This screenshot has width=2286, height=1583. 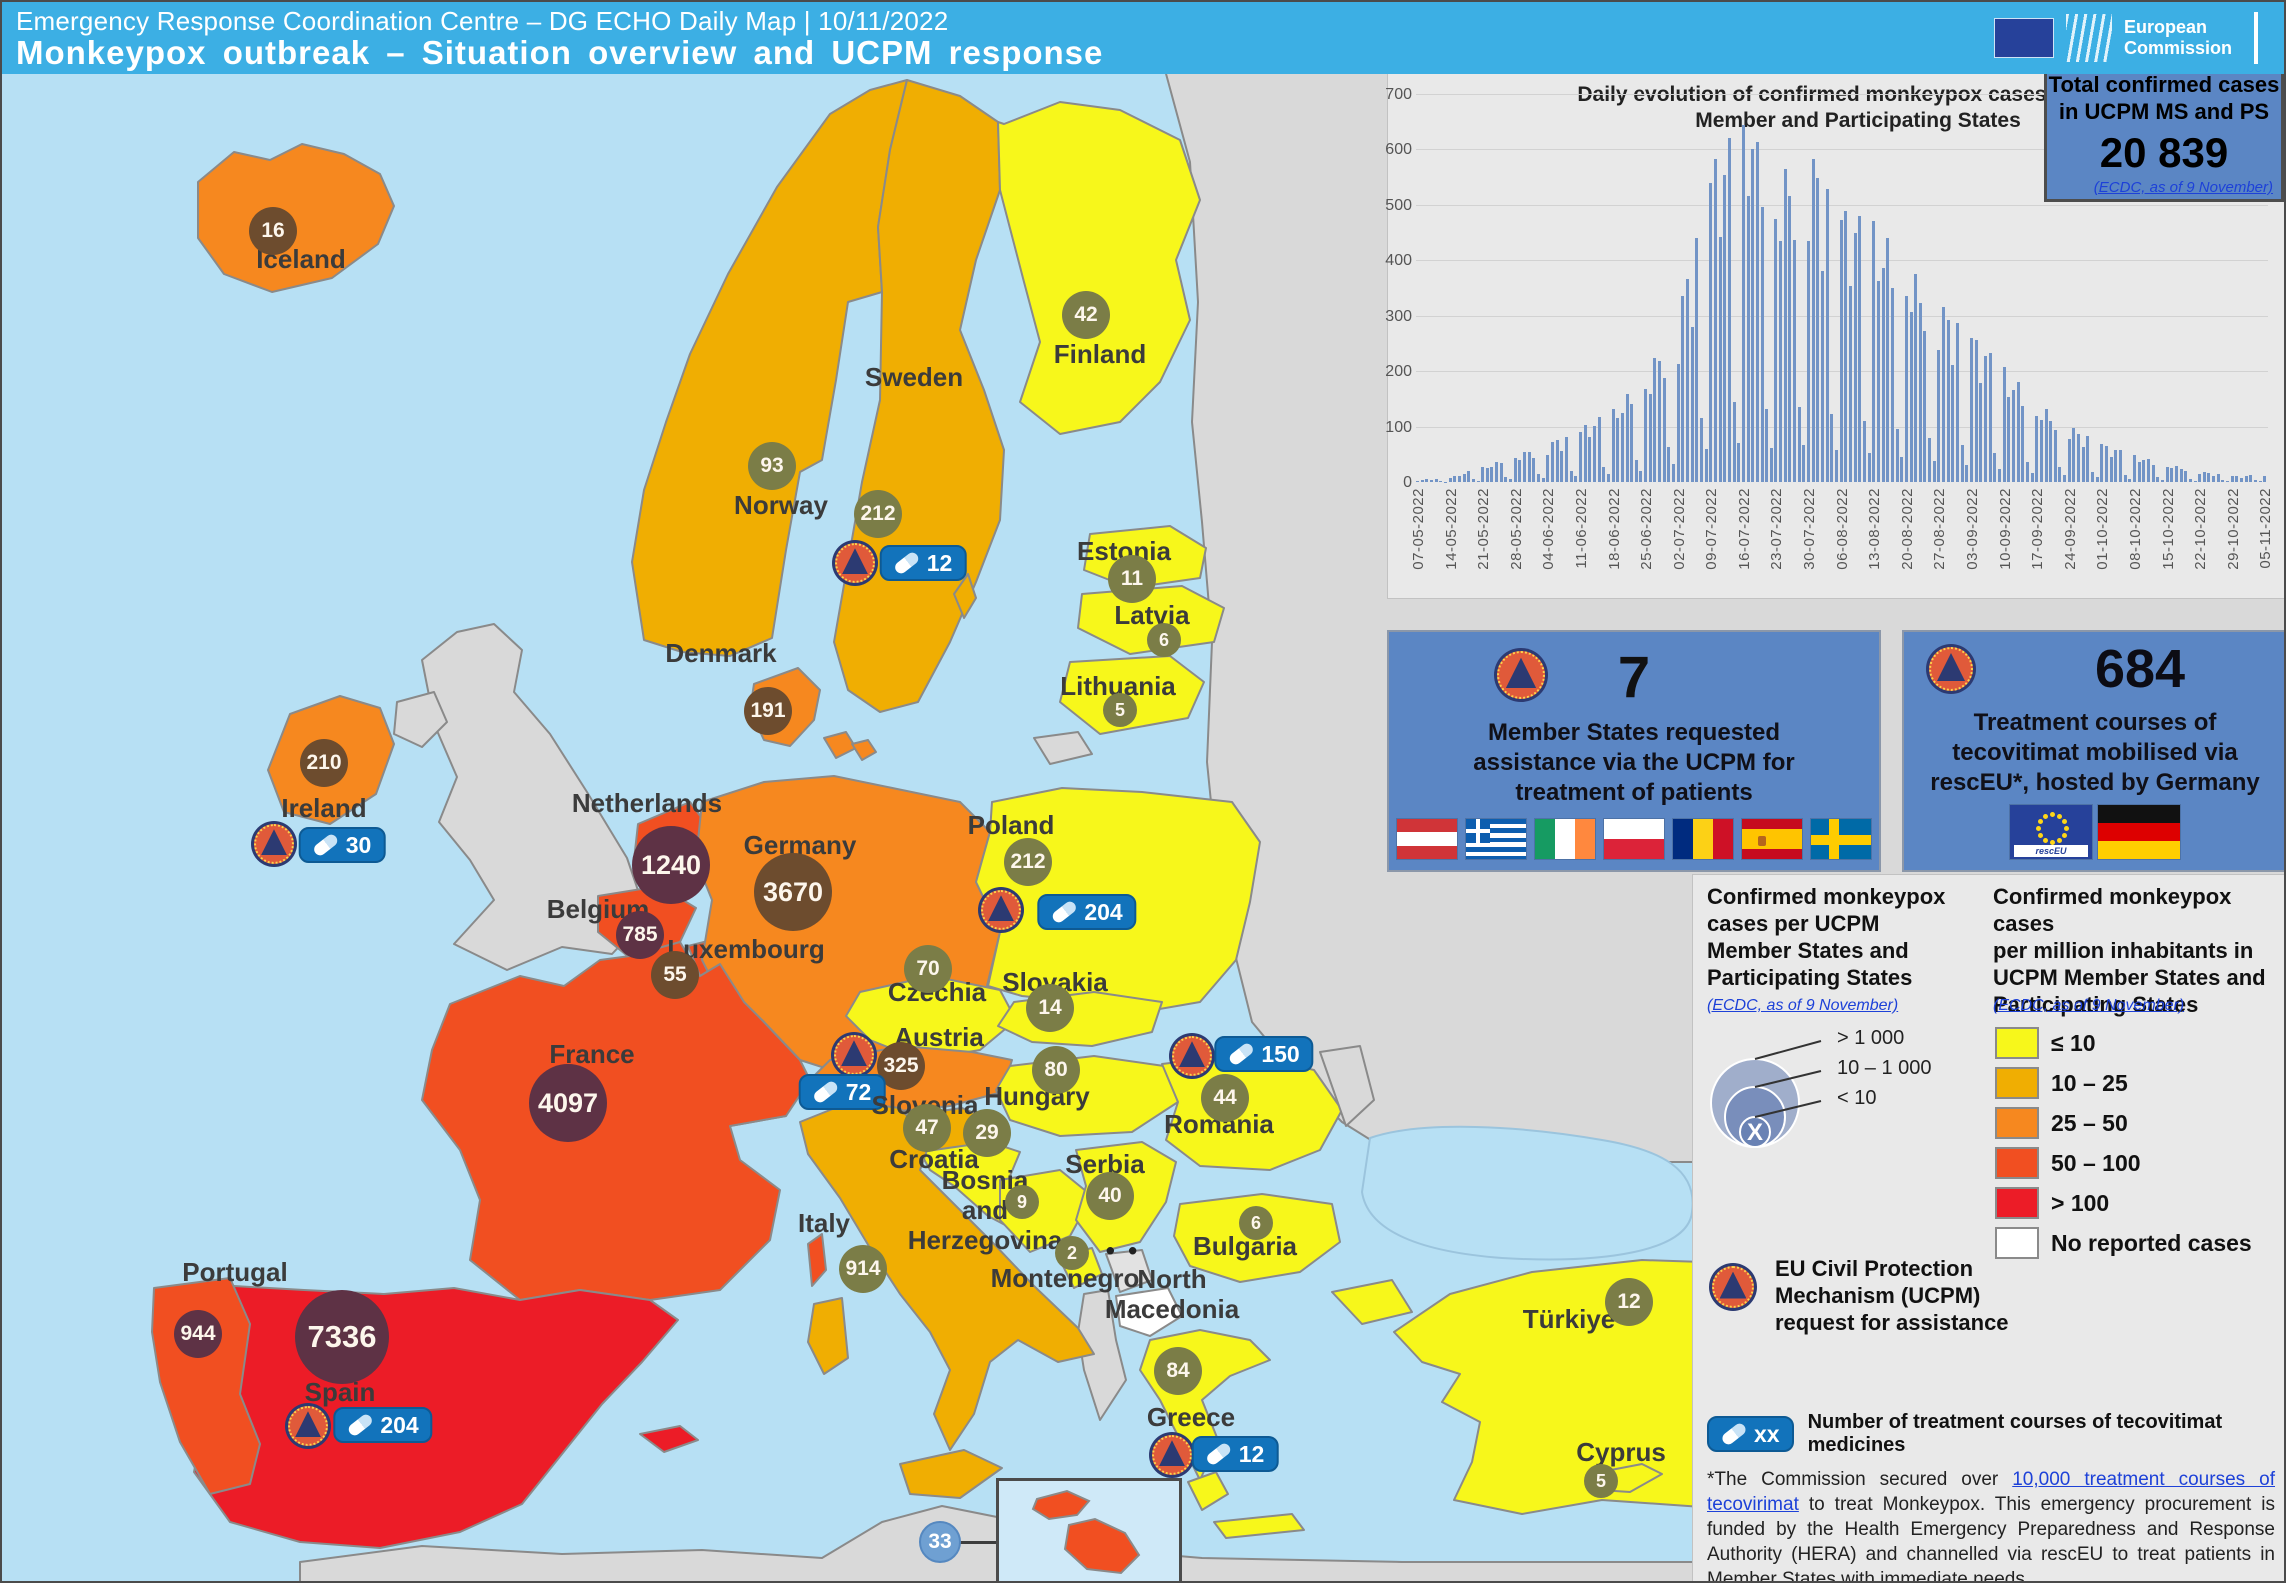 What do you see at coordinates (1347, 1086) in the screenshot?
I see `shape-moldova` at bounding box center [1347, 1086].